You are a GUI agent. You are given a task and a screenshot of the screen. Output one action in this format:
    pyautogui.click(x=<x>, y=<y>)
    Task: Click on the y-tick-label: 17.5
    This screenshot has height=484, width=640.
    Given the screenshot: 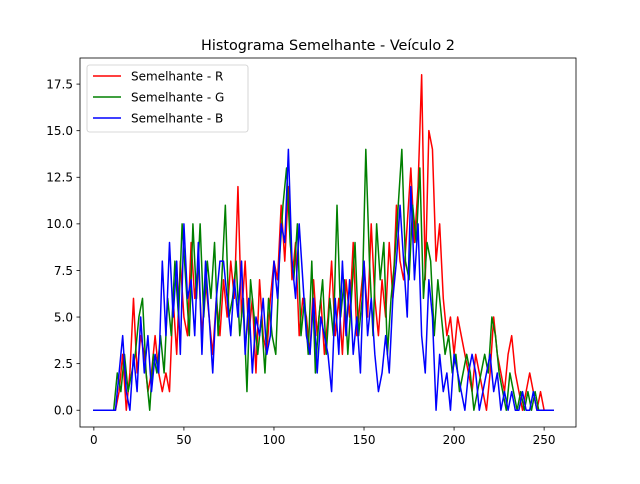 What is the action you would take?
    pyautogui.click(x=59, y=84)
    